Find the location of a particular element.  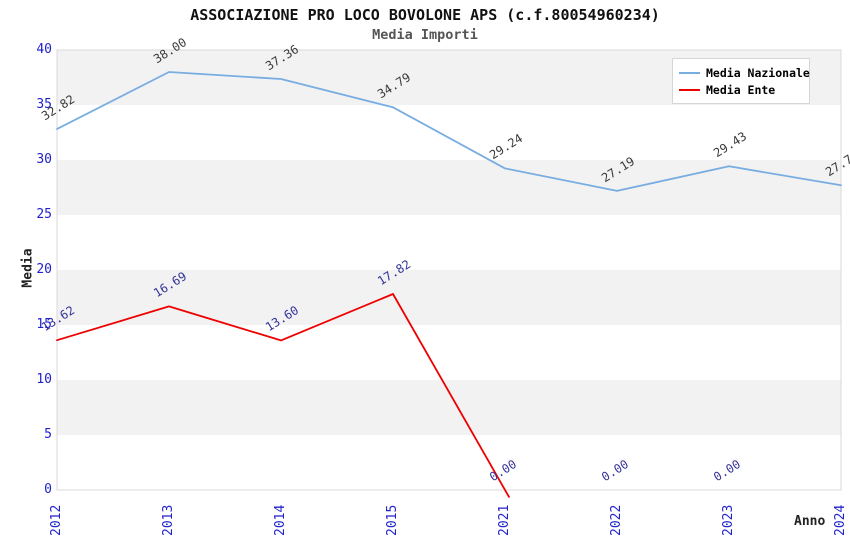

x-tick-label: 2013 is located at coordinates (168, 520).